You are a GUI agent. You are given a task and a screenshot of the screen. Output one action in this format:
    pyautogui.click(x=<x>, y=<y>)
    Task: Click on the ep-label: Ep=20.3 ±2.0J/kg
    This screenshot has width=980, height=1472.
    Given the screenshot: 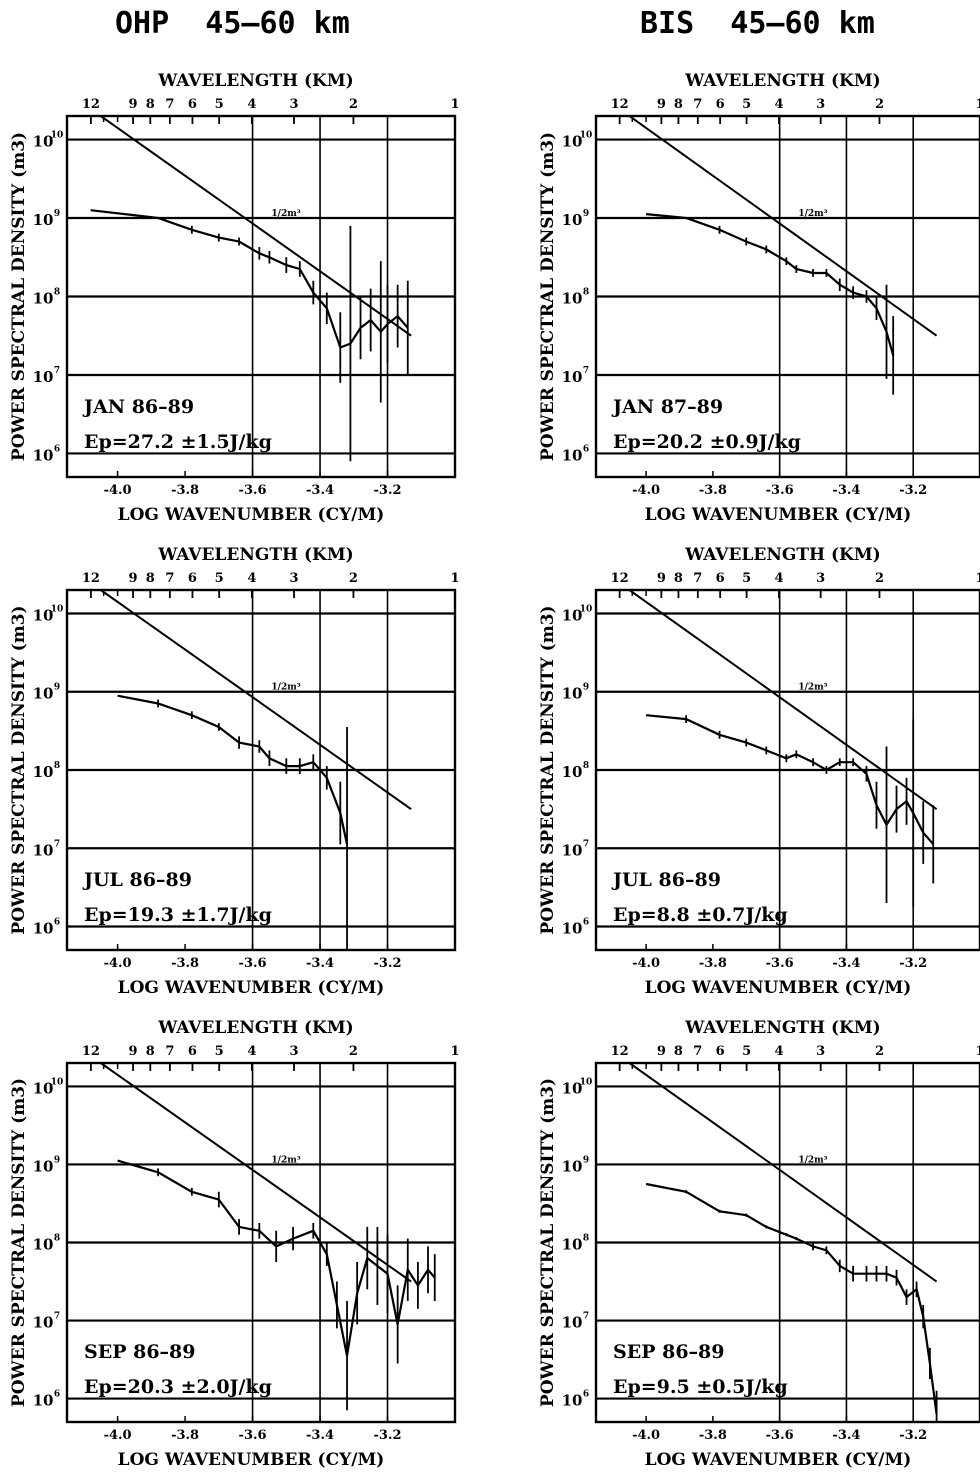 What is the action you would take?
    pyautogui.click(x=178, y=1387)
    